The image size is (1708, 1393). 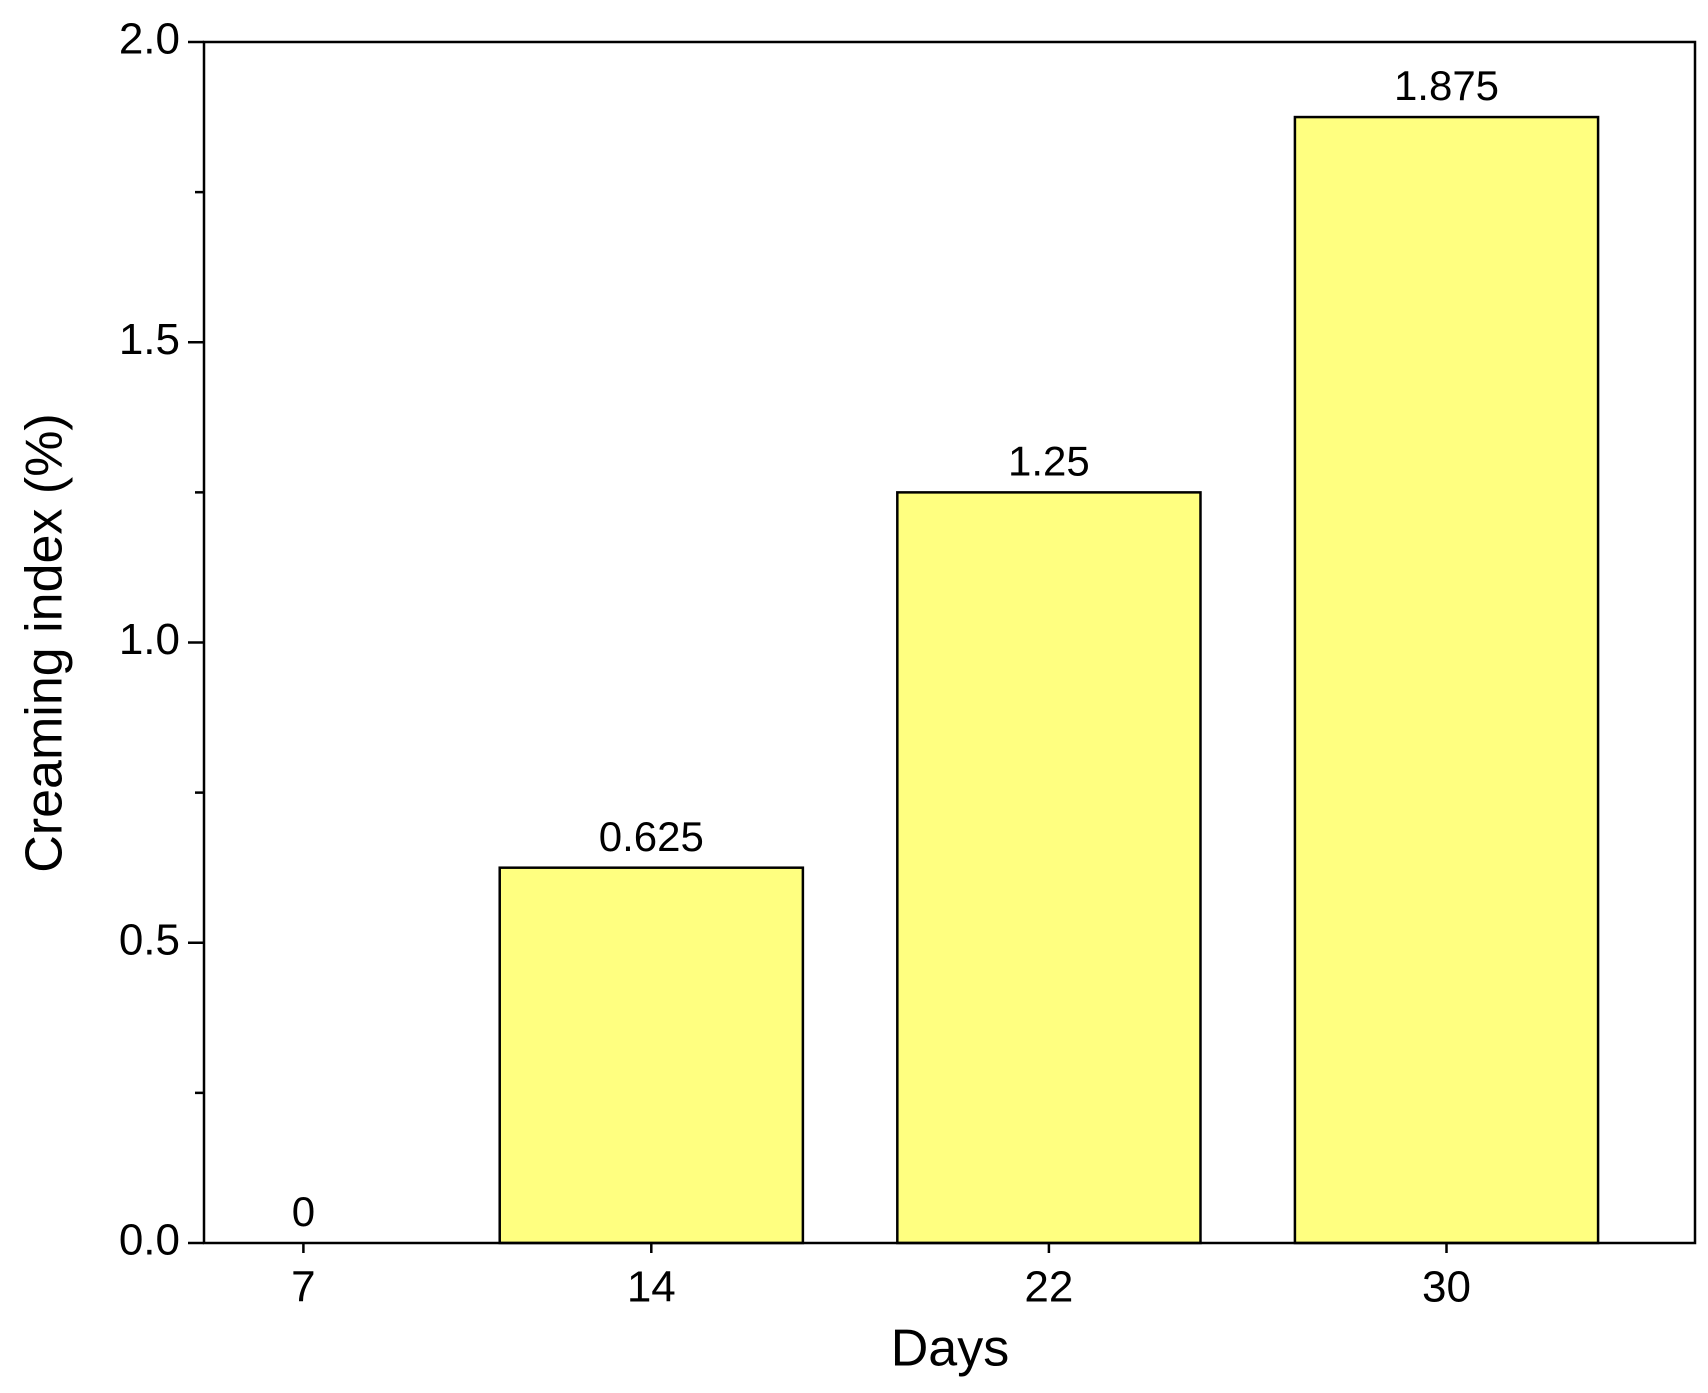 I want to click on x-tick-label: 14, so click(x=651, y=1287).